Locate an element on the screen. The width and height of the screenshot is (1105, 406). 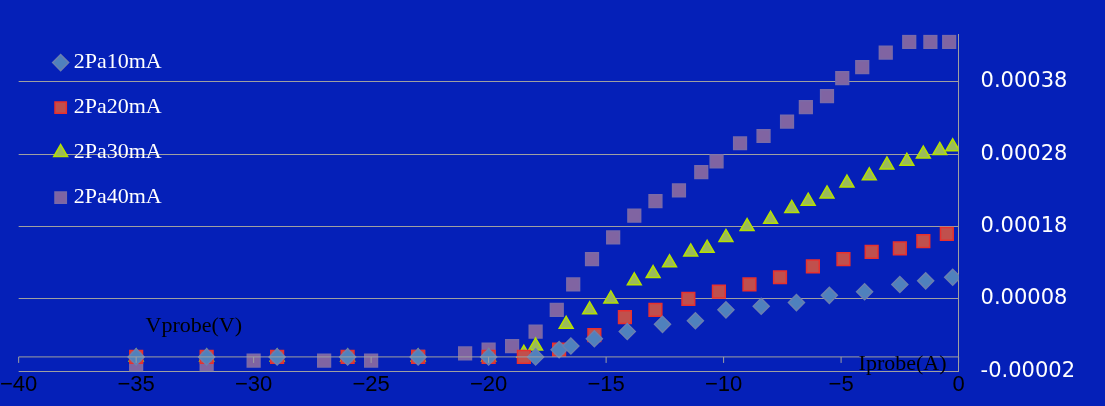
x-axis-title: Vprobe(V) is located at coordinates (194, 325).